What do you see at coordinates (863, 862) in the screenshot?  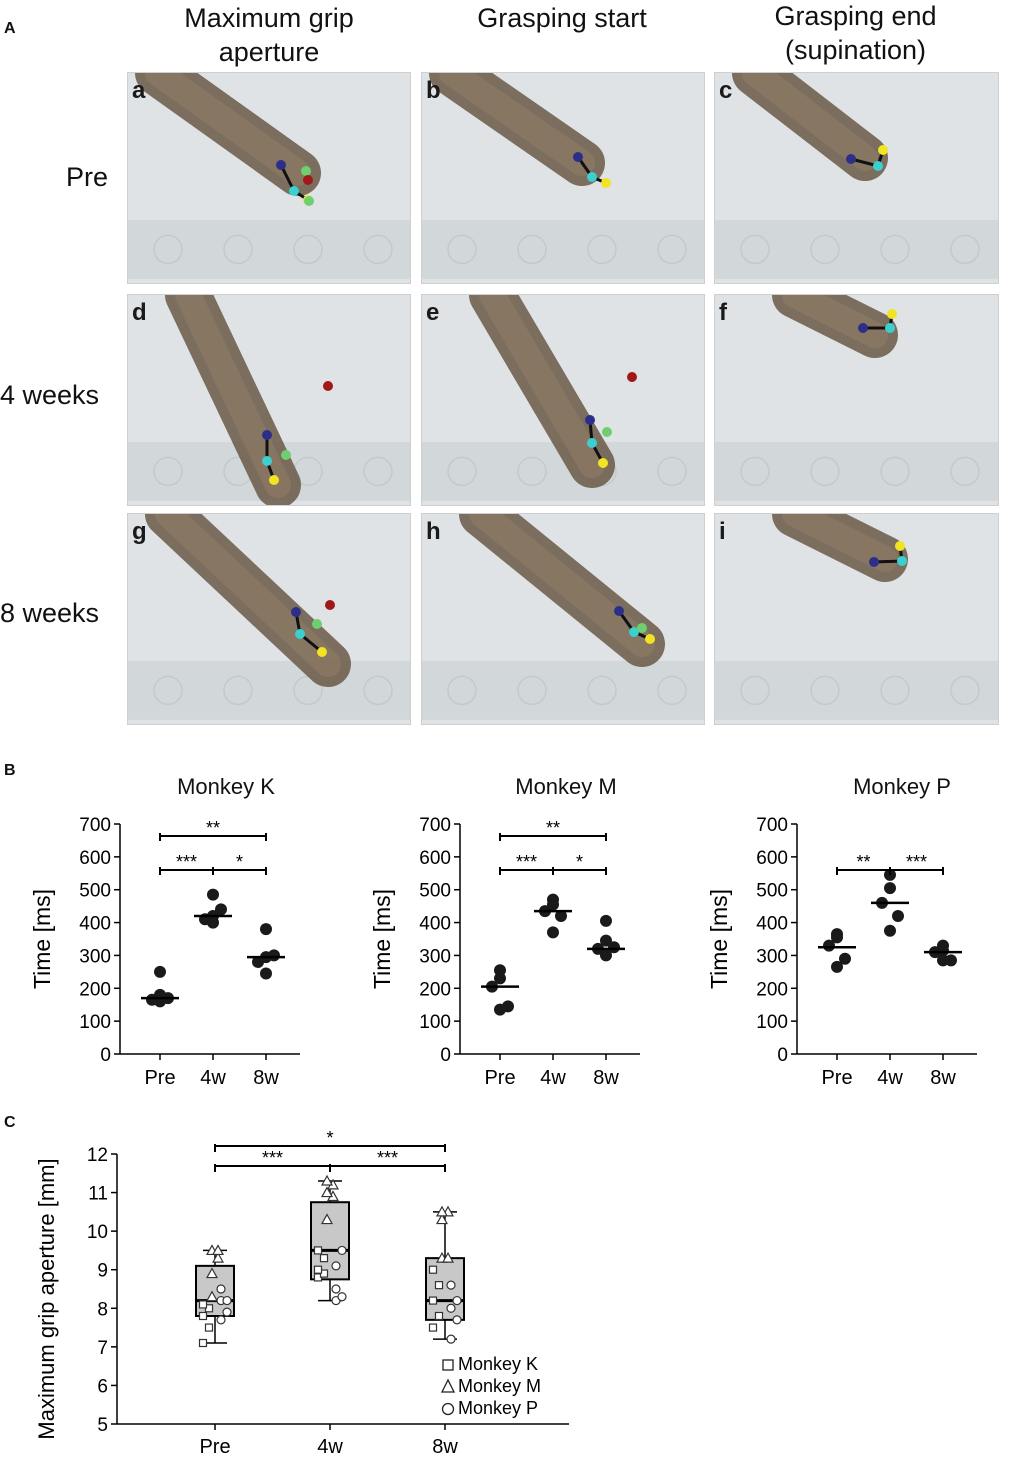 I see `significance-label: **` at bounding box center [863, 862].